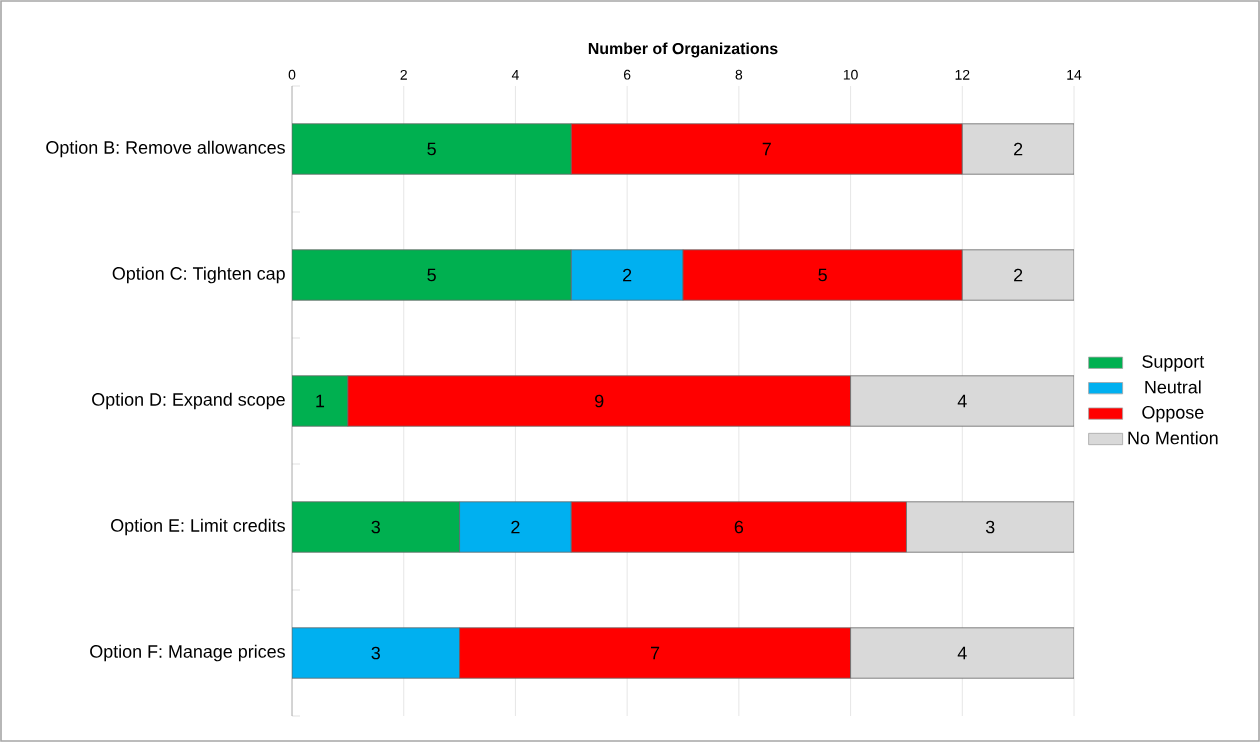  Describe the element at coordinates (739, 527) in the screenshot. I see `data-label: 6` at that location.